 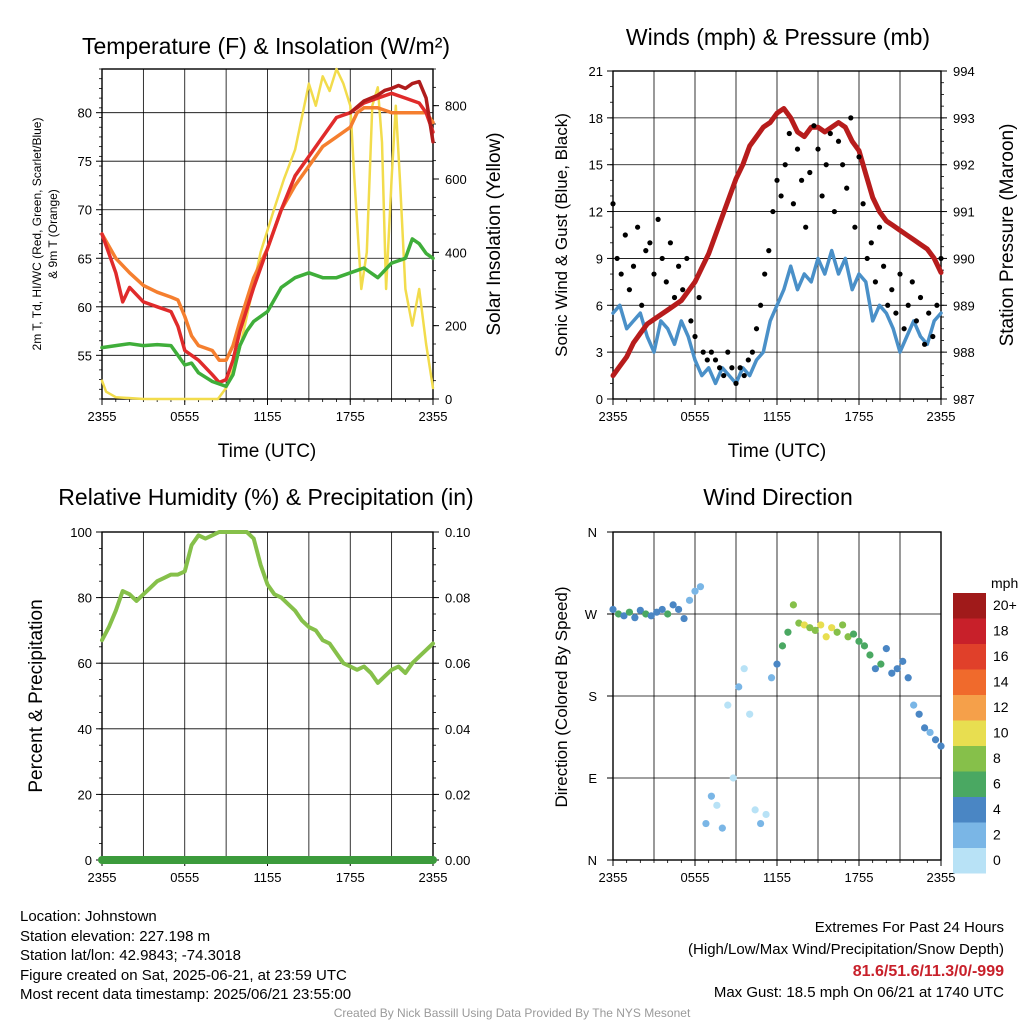 I want to click on y-tick-label: 55, so click(x=85, y=355).